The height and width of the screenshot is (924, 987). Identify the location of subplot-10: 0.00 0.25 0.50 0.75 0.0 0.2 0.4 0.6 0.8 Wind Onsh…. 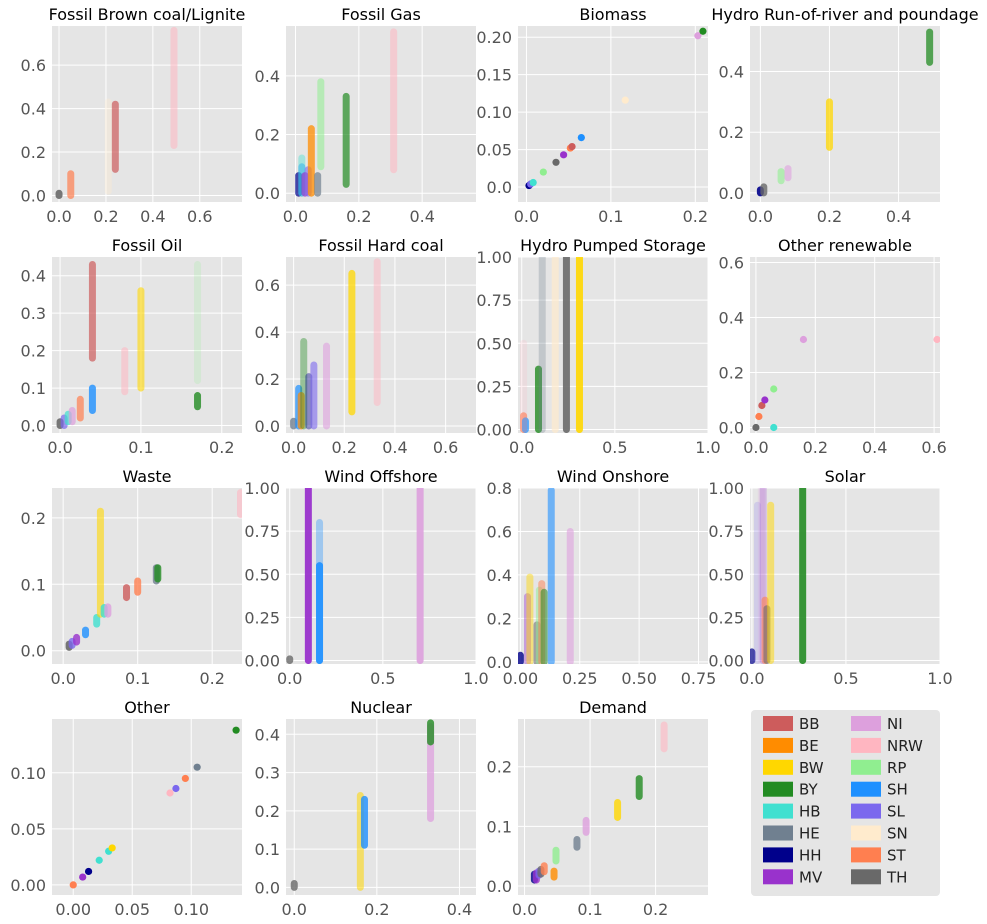
(602, 577).